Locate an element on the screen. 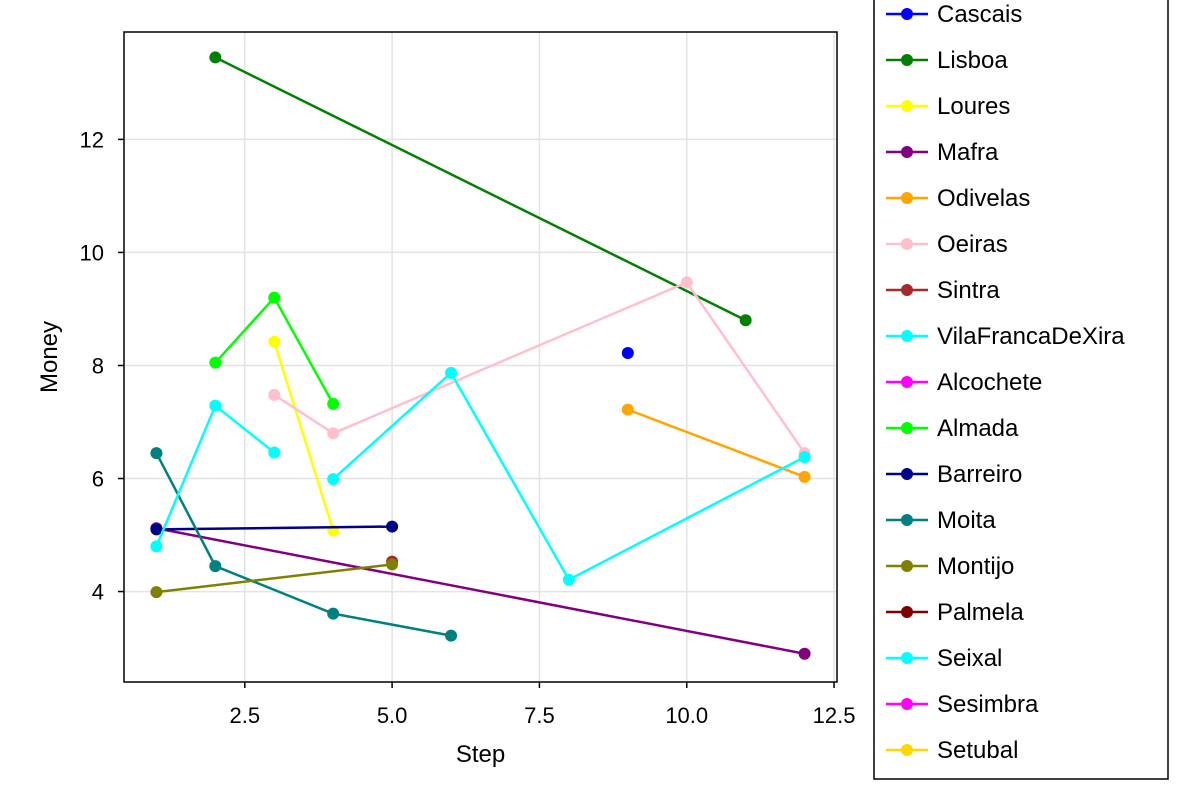 The height and width of the screenshot is (800, 1200). legend-item-barreiro: Barreiro is located at coordinates (954, 474).